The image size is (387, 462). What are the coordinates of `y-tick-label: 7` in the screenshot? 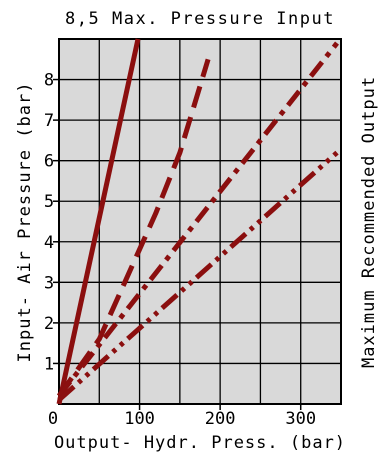 It's located at (49, 121).